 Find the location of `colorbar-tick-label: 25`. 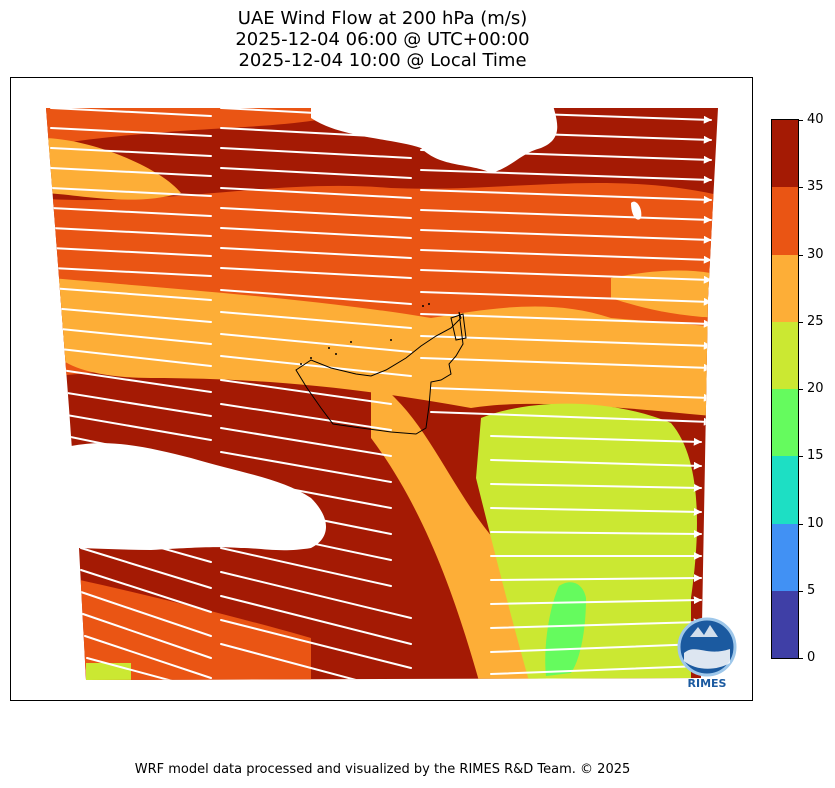

colorbar-tick-label: 25 is located at coordinates (815, 321).